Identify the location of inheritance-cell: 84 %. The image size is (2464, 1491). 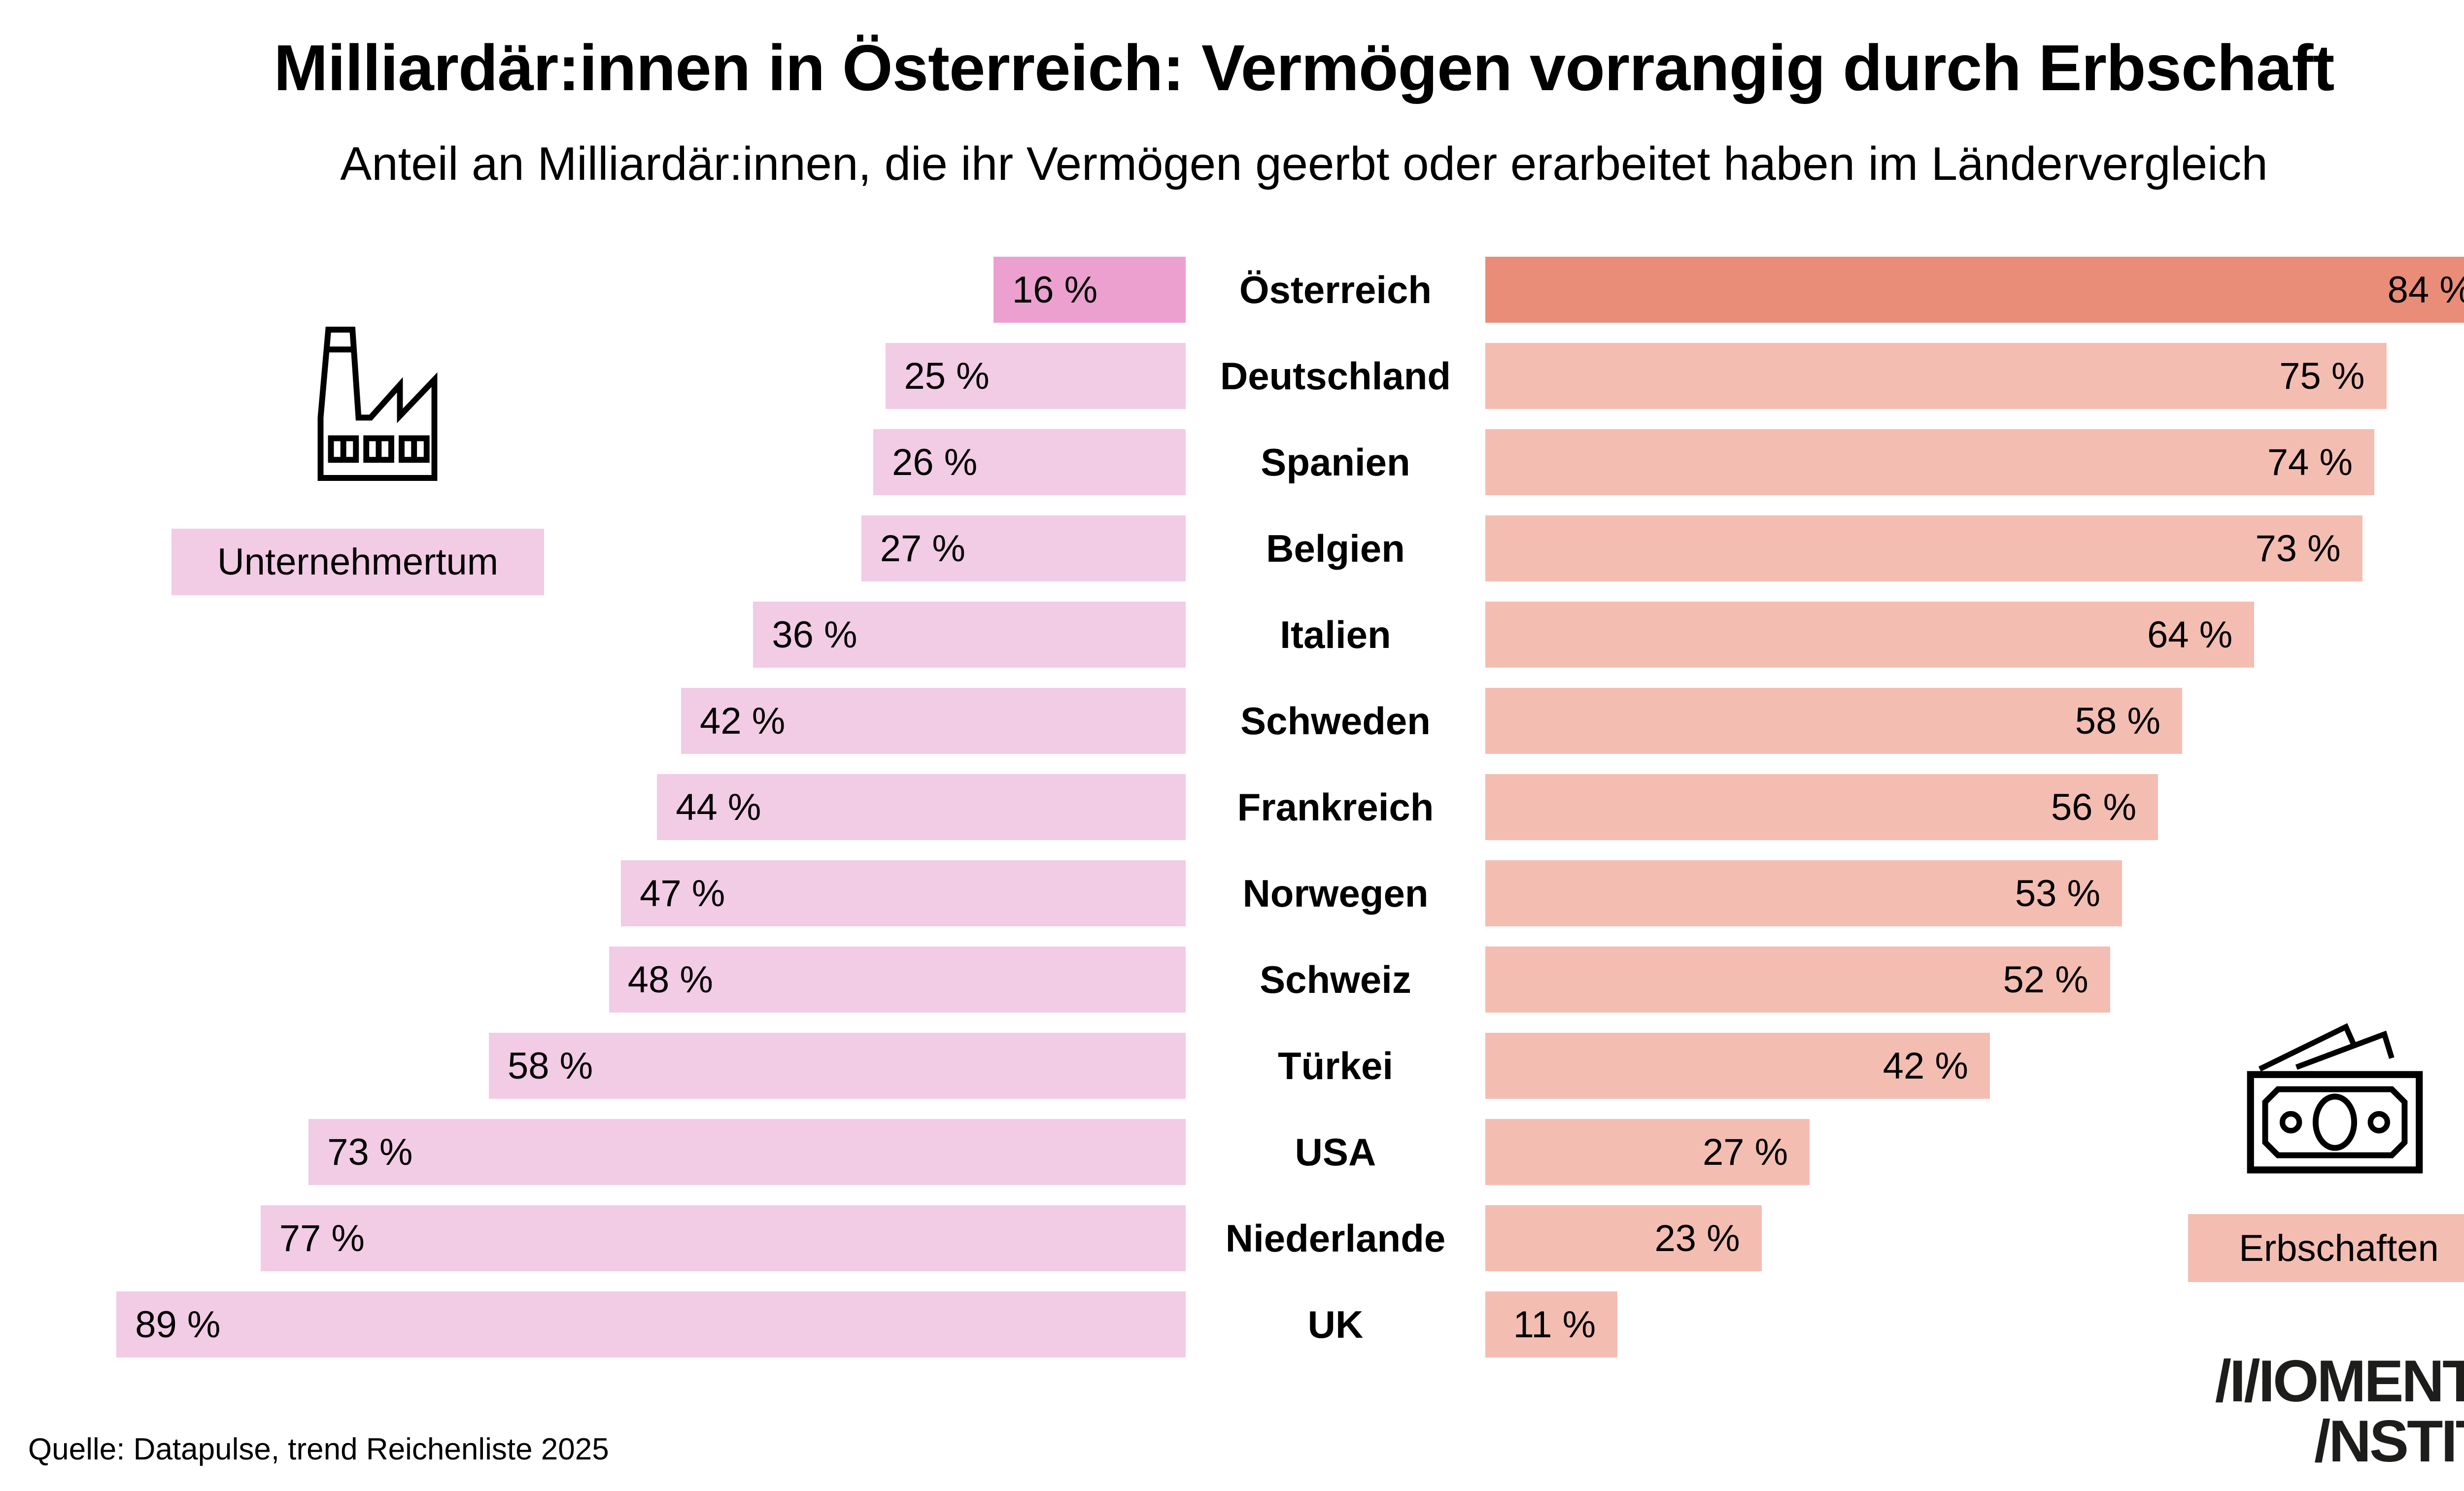
(1974, 290).